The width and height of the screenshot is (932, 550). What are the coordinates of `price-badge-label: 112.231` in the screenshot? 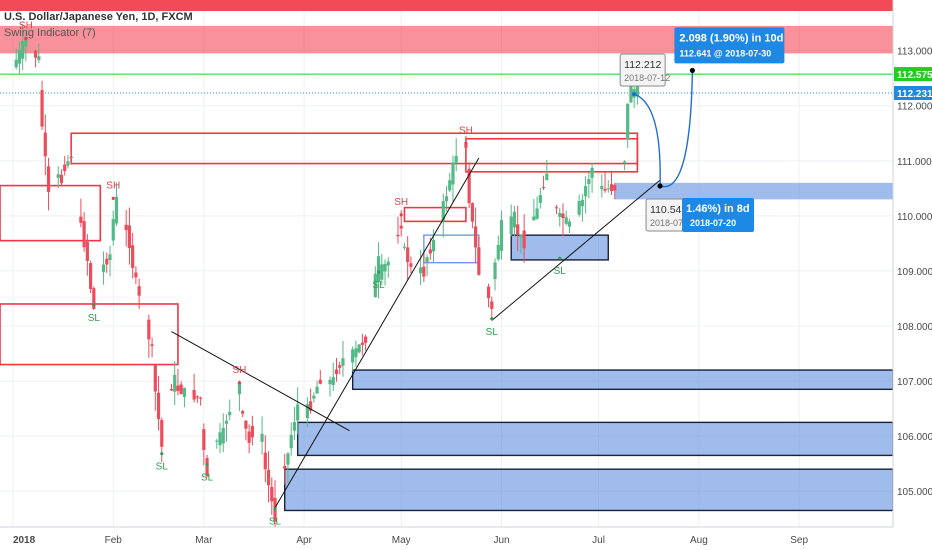 It's located at (914, 94).